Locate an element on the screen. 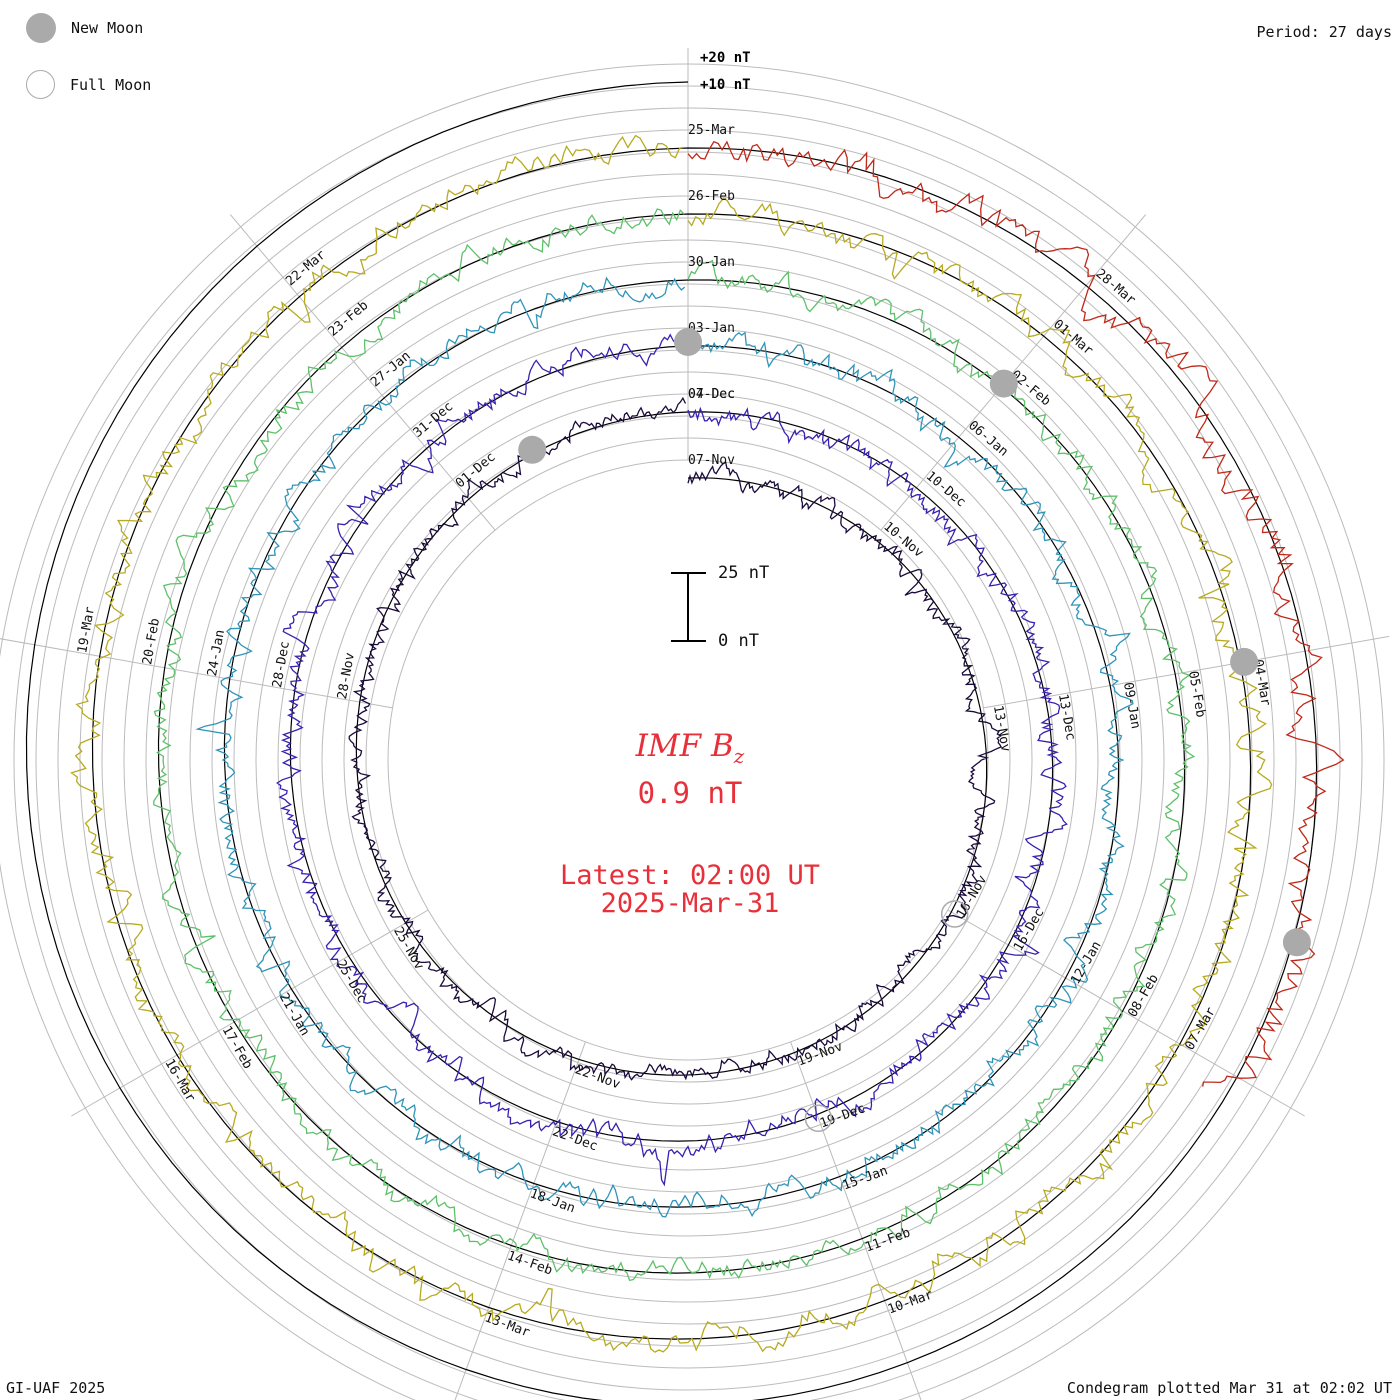 Image resolution: width=1400 pixels, height=1400 pixels. chart-title-main: IMF B is located at coordinates (684, 746).